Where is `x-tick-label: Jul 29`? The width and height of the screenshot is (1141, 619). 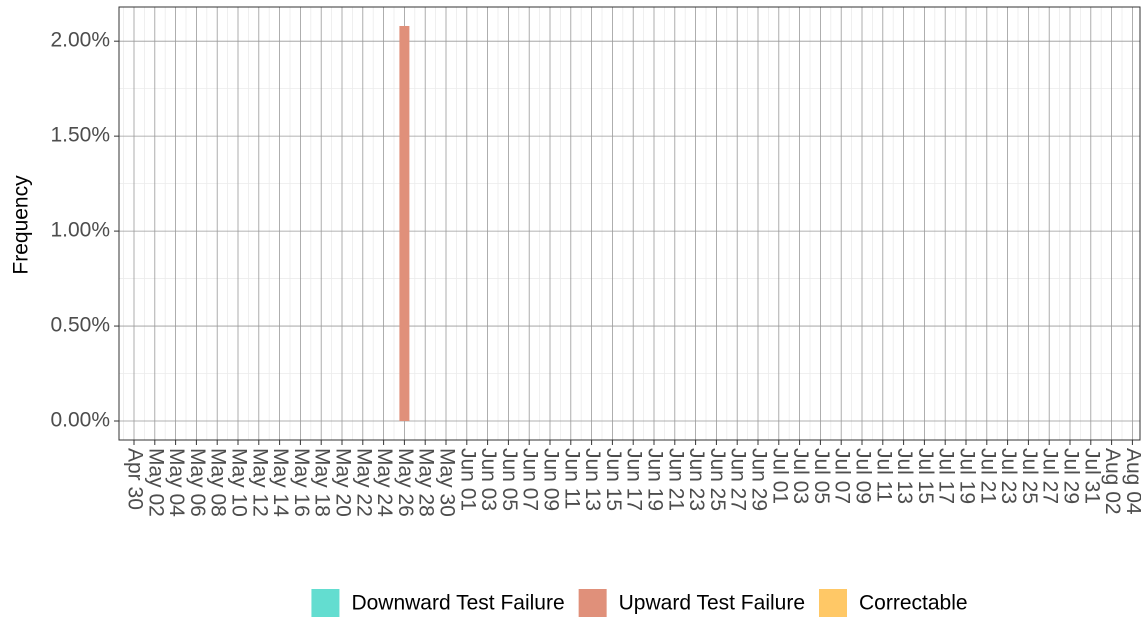
x-tick-label: Jul 29 is located at coordinates (1070, 476).